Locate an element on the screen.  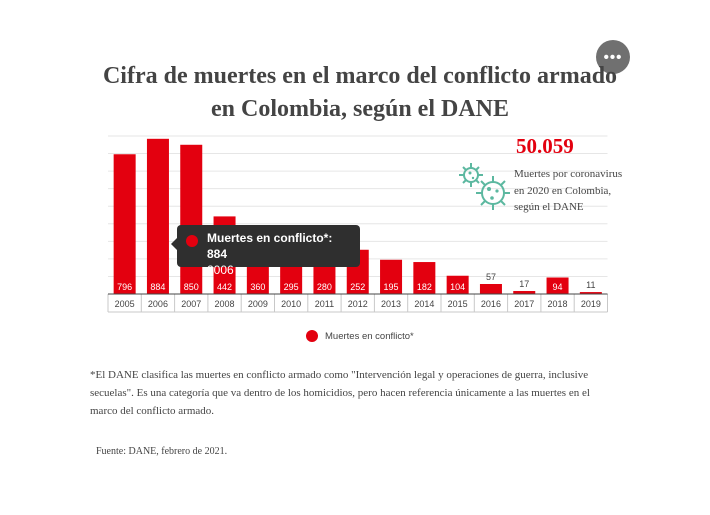
data-label: 94 is located at coordinates (558, 287).